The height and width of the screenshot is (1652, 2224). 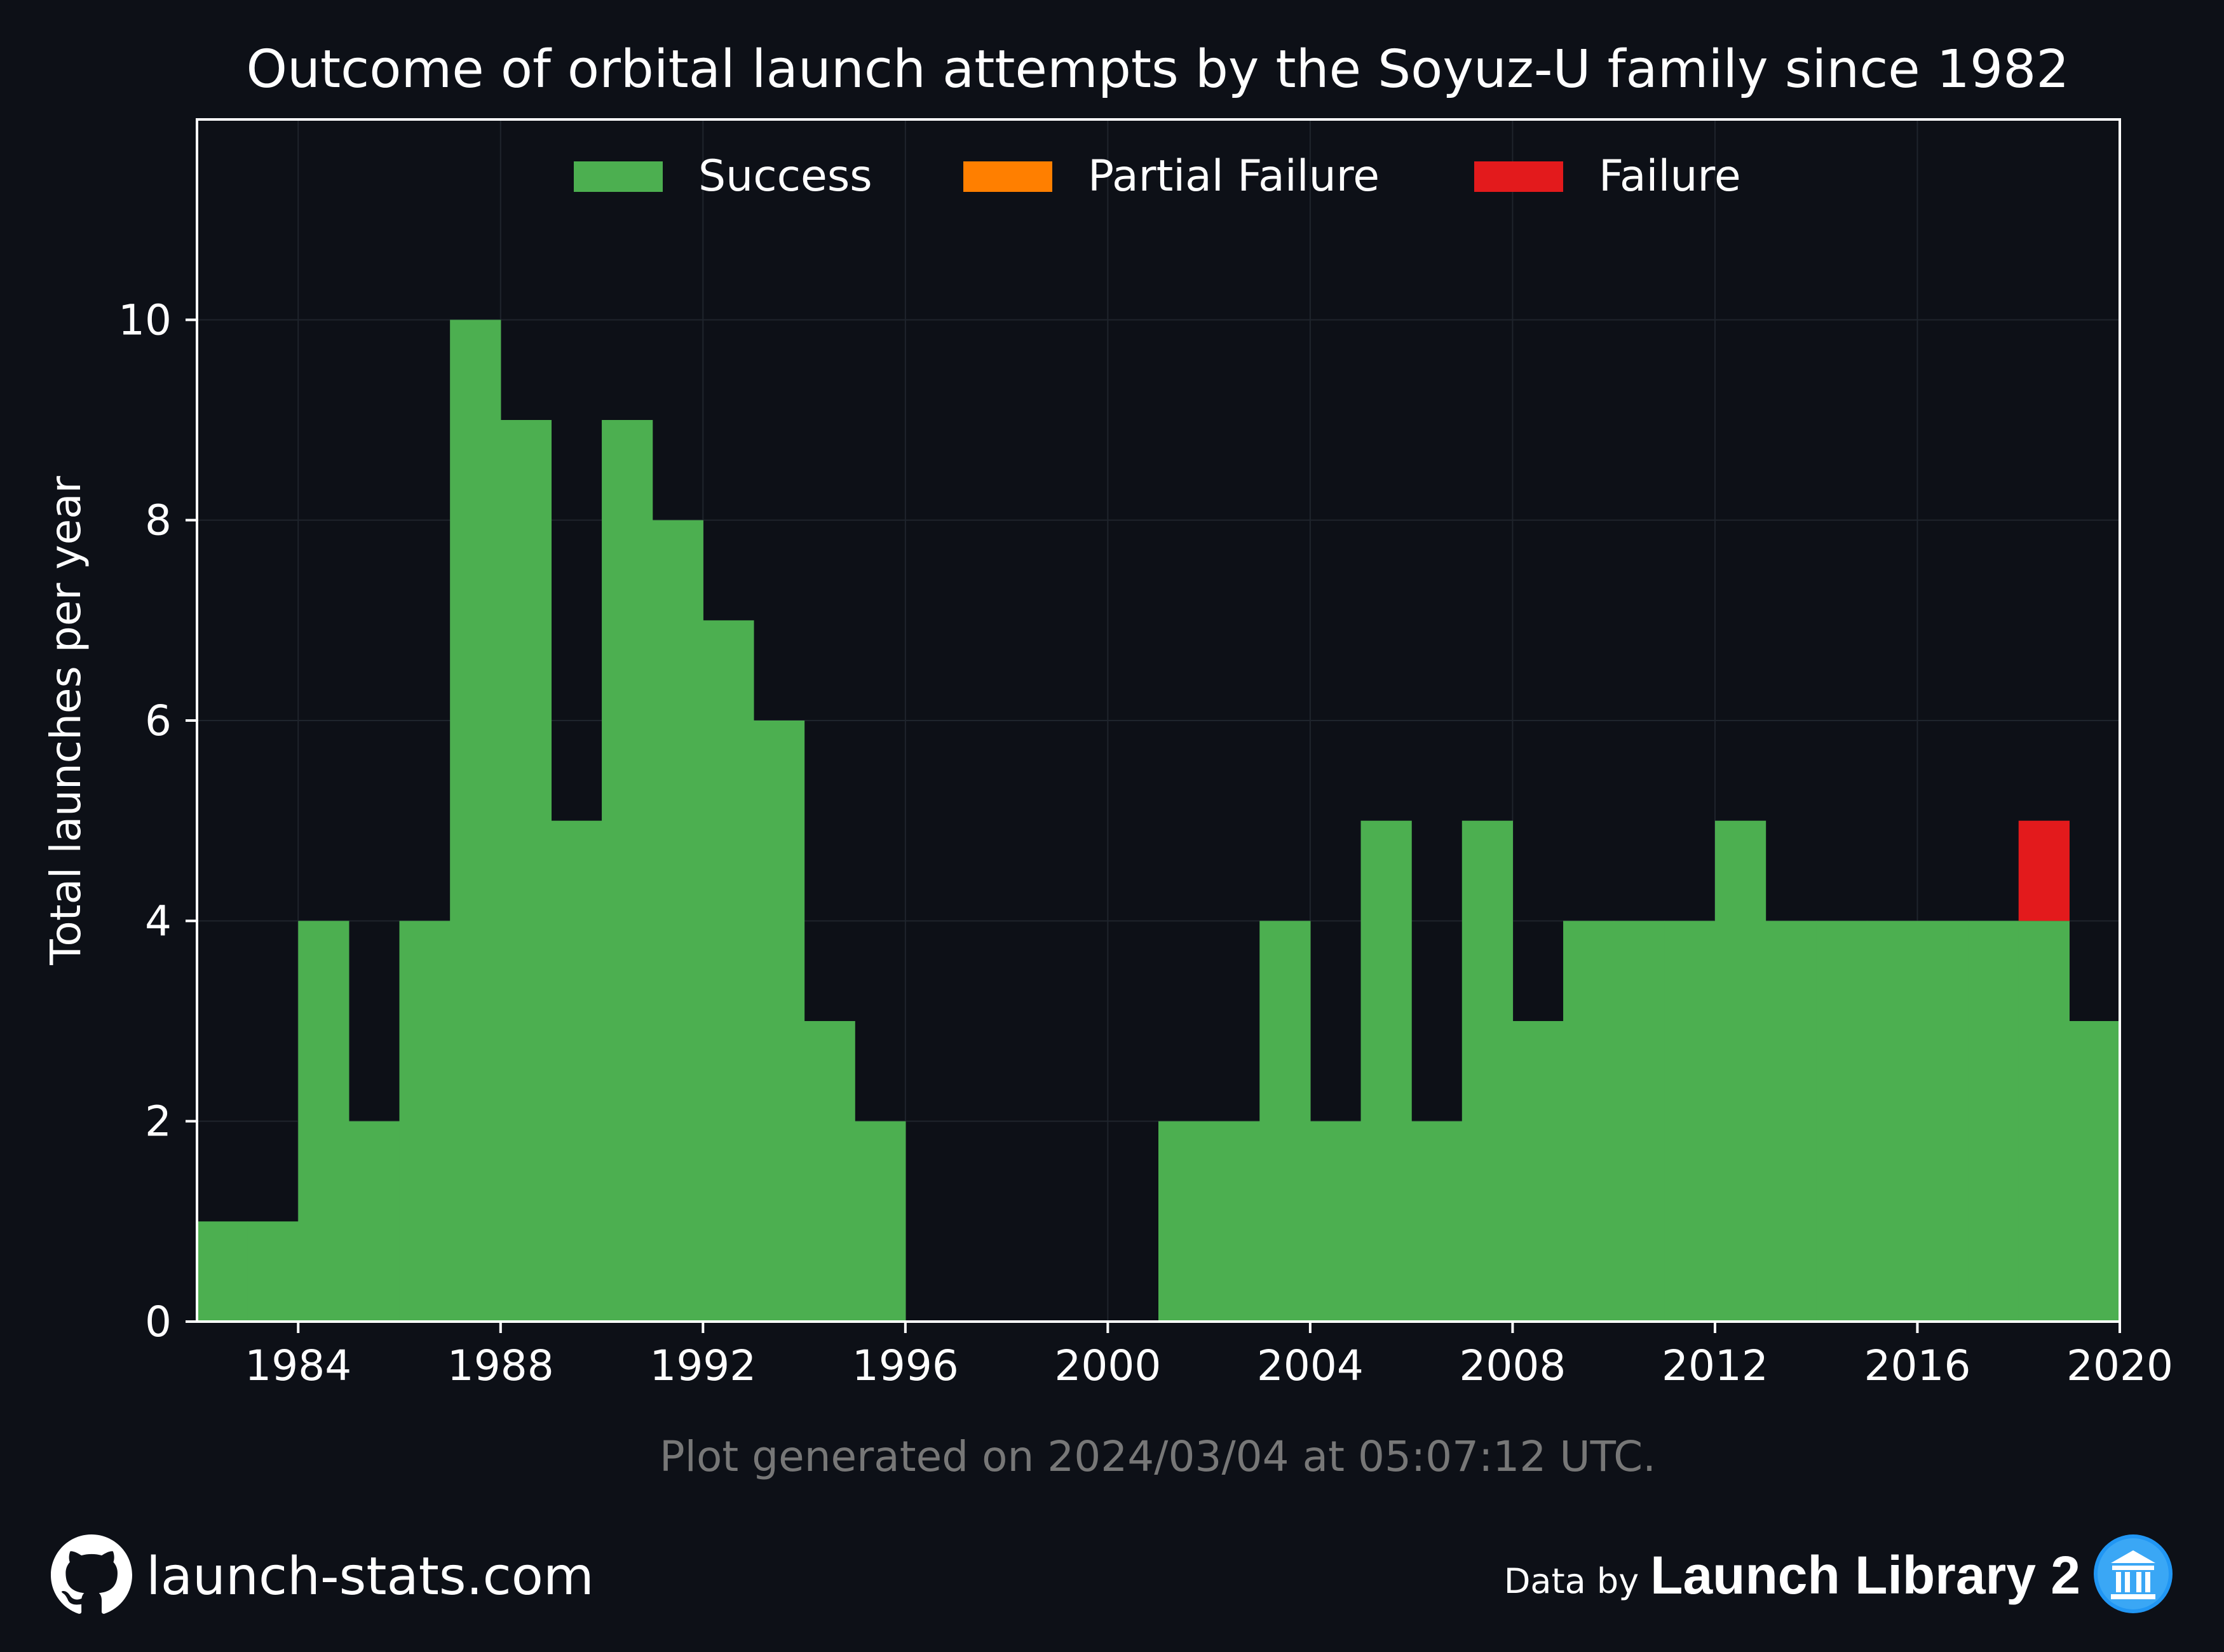 I want to click on y-tick-label: 10, so click(x=145, y=319).